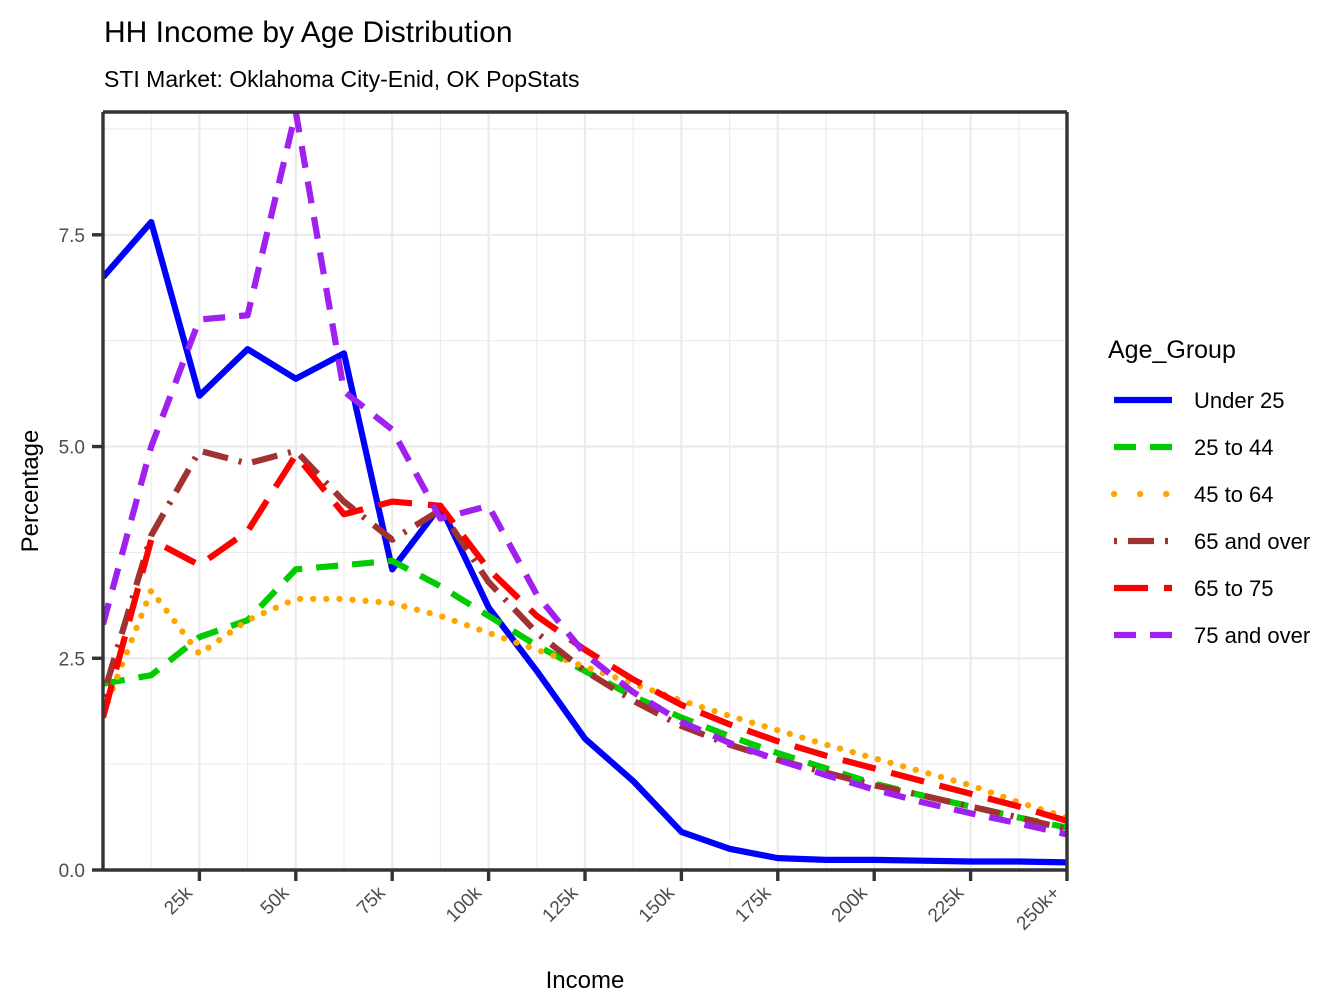  I want to click on y-tick-label: 0.0, so click(72, 871).